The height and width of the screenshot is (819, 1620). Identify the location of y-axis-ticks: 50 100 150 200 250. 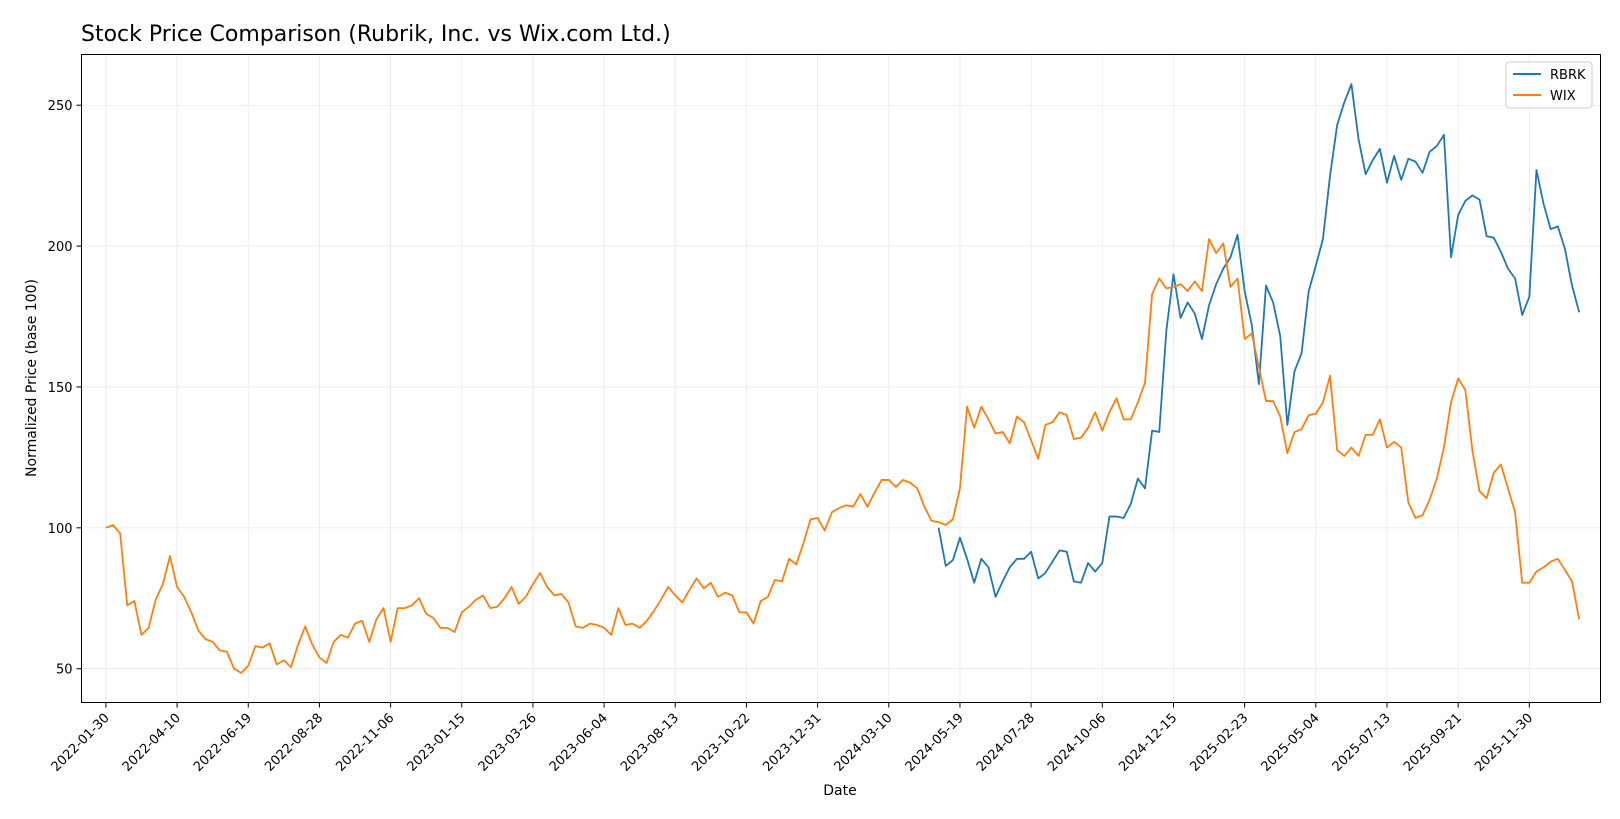
(65, 388).